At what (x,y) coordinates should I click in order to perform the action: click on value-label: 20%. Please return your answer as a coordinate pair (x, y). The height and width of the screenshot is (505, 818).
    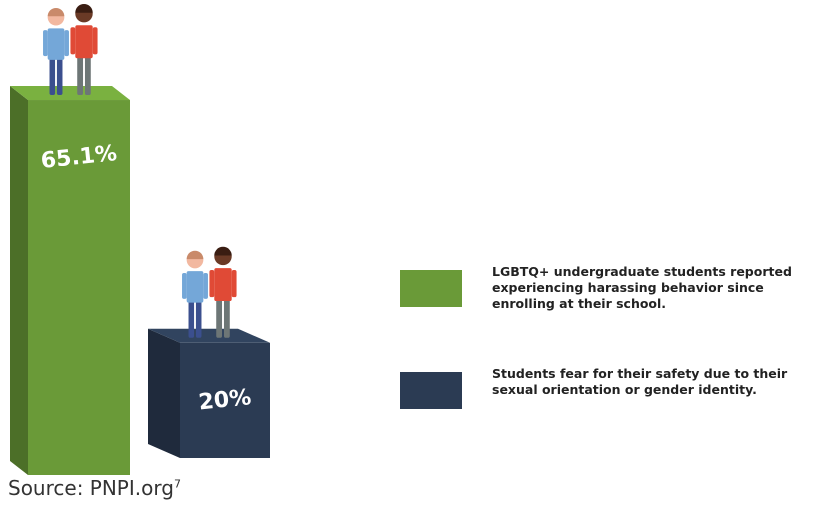
    Looking at the image, I should click on (224, 400).